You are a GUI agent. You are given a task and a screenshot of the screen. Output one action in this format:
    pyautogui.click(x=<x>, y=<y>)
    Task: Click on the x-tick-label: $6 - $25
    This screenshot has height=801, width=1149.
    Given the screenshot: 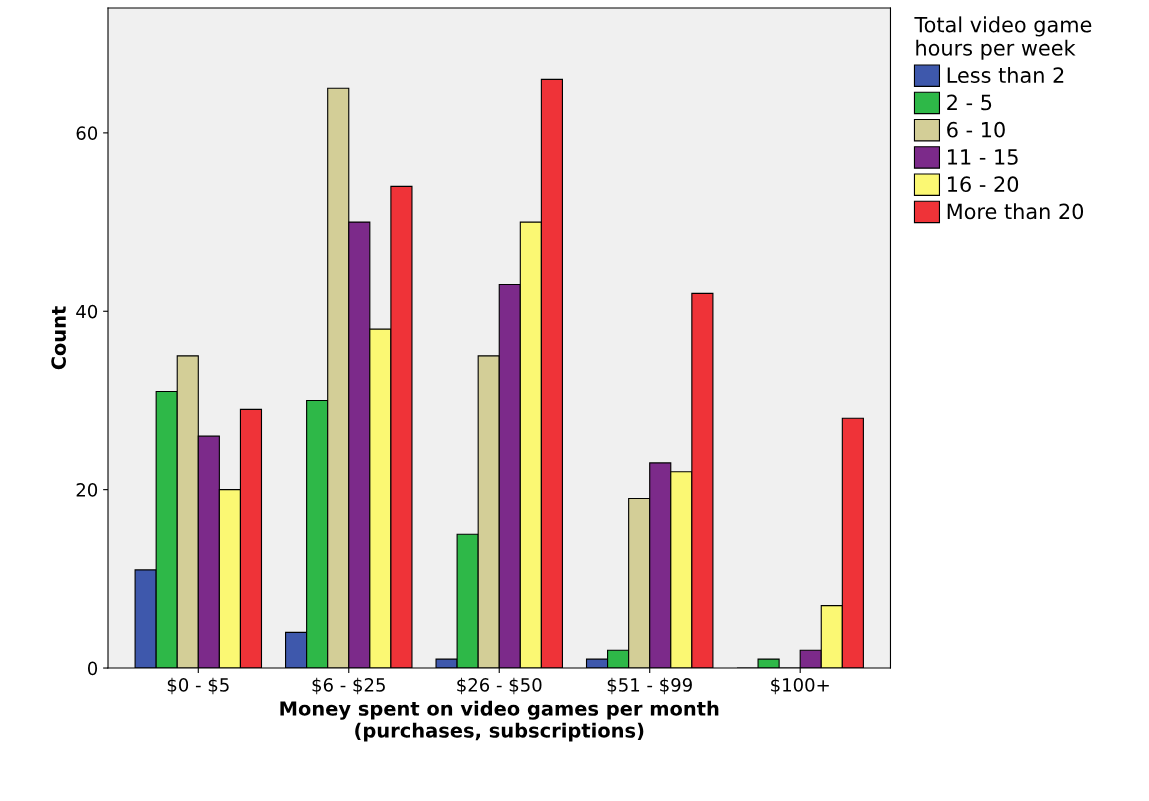 What is the action you would take?
    pyautogui.click(x=348, y=686)
    